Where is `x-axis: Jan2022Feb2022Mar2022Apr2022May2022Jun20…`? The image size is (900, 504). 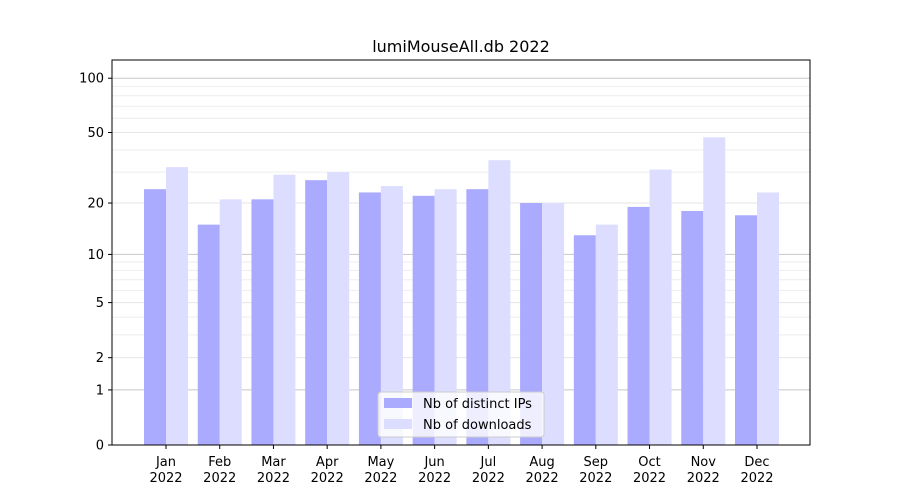
x-axis: Jan2022Feb2022Mar2022Apr2022May2022Jun20… is located at coordinates (461, 465).